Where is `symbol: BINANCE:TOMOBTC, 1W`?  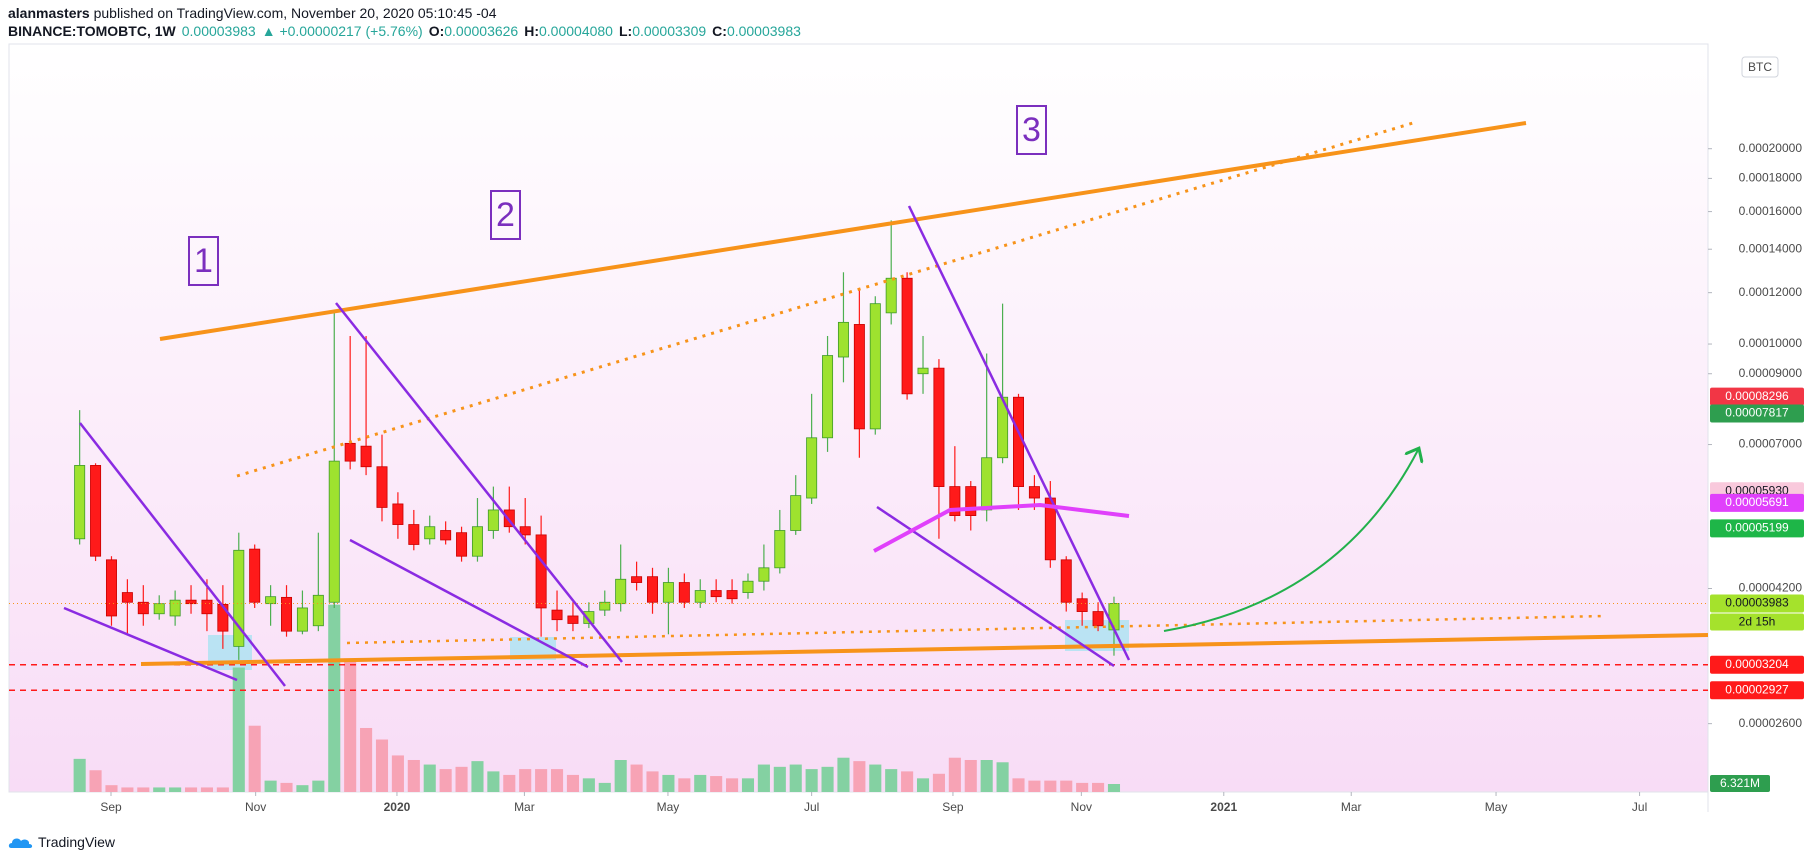
symbol: BINANCE:TOMOBTC, 1W is located at coordinates (92, 31).